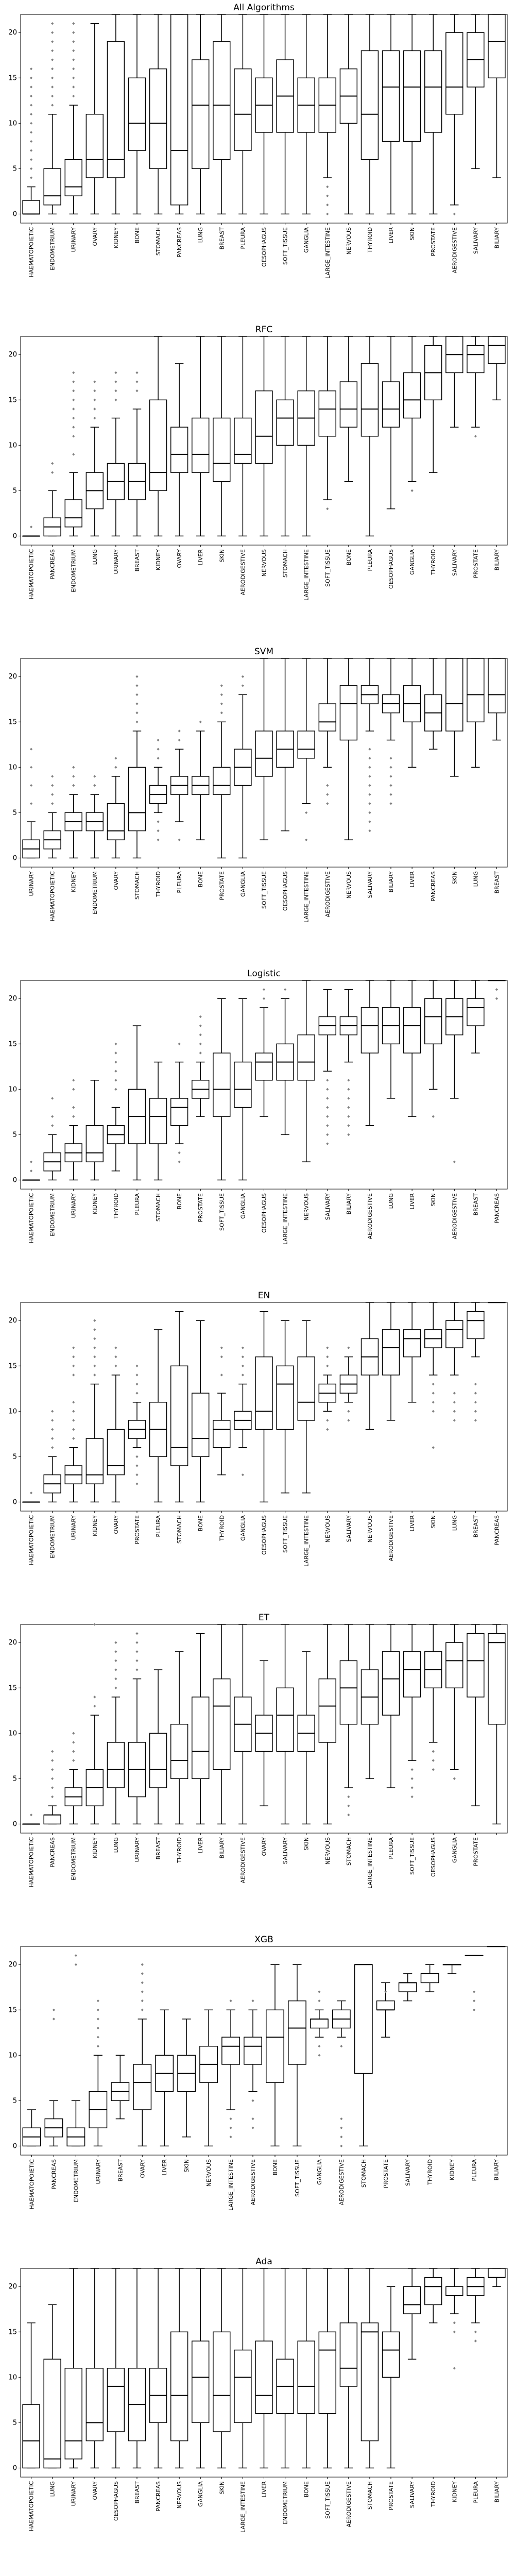 The height and width of the screenshot is (2576, 515). I want to click on x-tick-label: BREAST, so click(221, 238).